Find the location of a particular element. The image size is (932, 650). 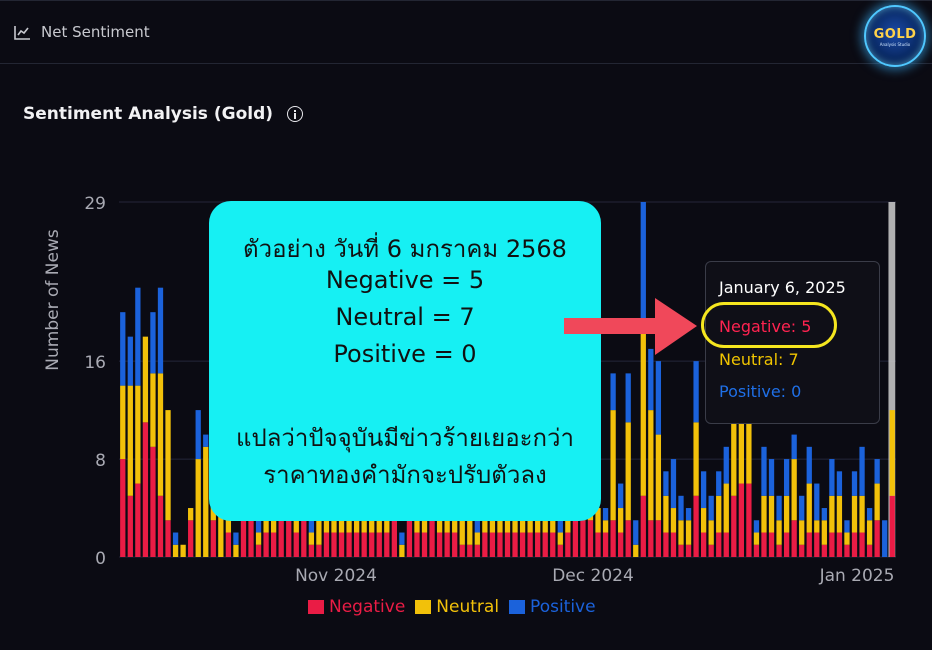

tab-net-sentiment: Net Sentiment is located at coordinates (82, 32).